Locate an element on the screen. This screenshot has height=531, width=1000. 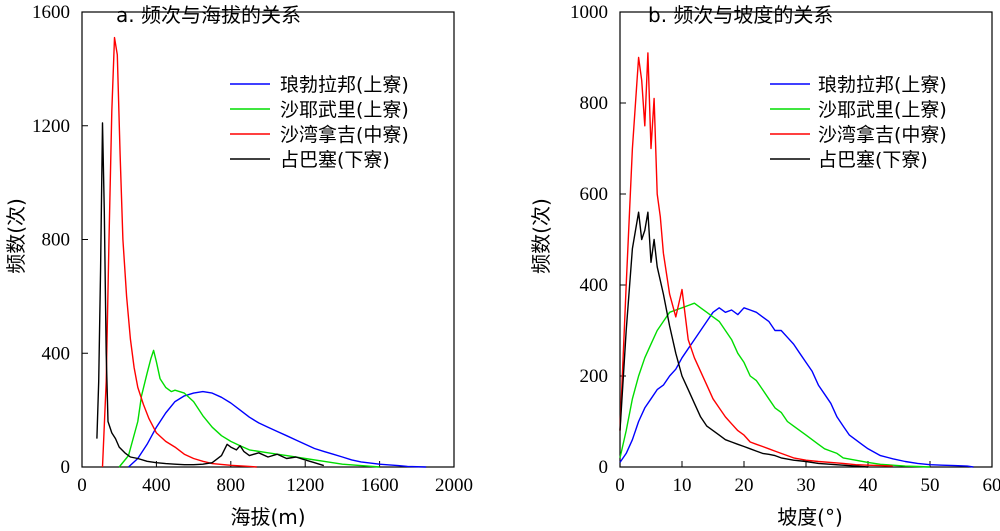
y-tick-label: 200 is located at coordinates (594, 376).